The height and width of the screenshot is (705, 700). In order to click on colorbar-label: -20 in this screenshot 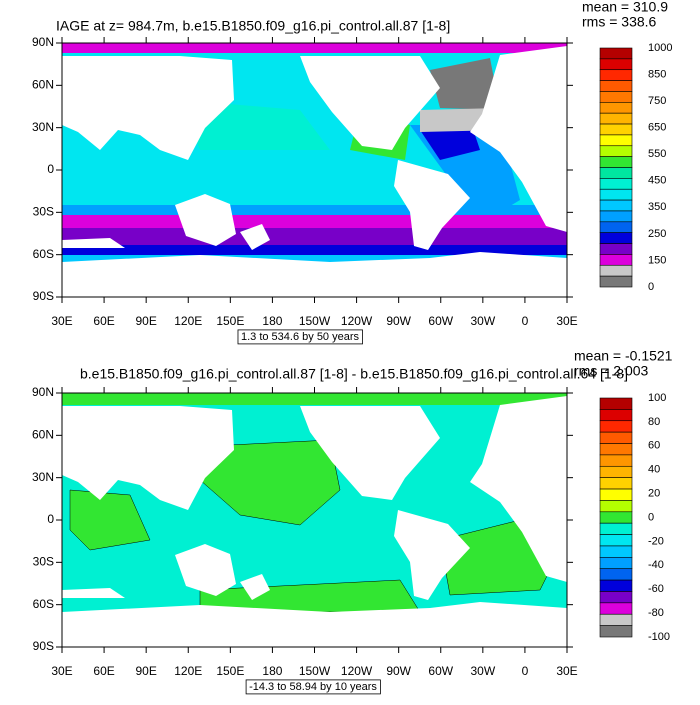, I will do `click(656, 541)`.